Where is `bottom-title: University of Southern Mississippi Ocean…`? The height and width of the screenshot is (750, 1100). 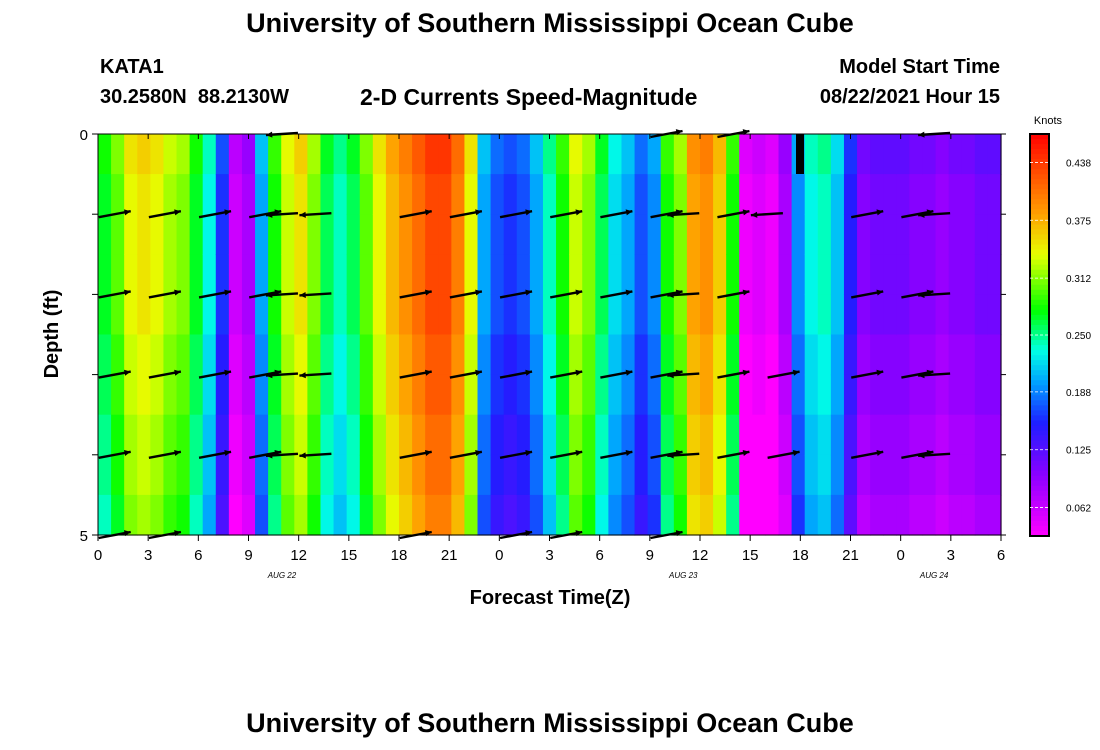
bottom-title: University of Southern Mississippi Ocean… is located at coordinates (550, 723).